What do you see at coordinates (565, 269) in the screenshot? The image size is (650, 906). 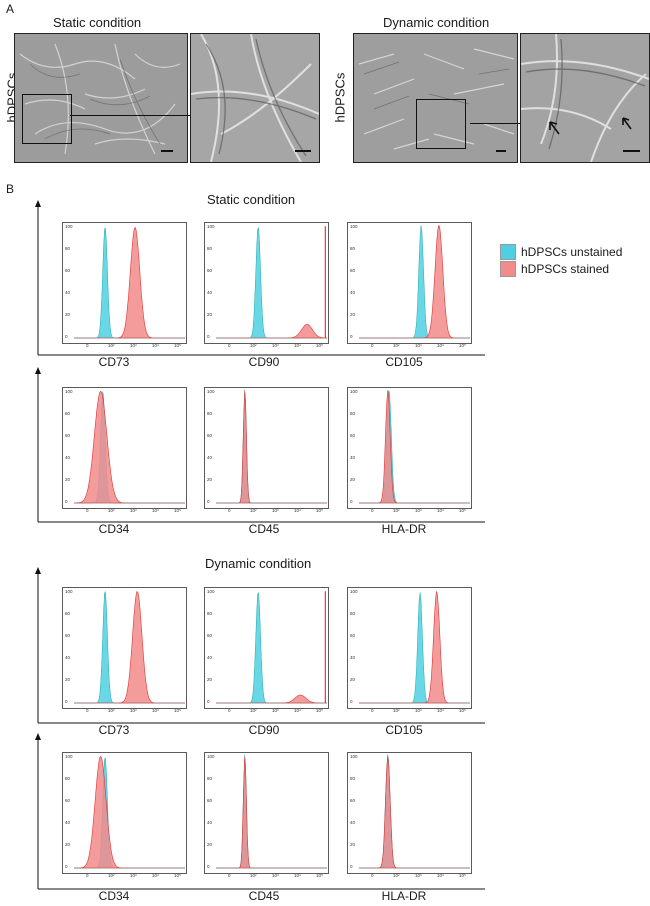 I see `legend-stained-label: hDPSCs stained` at bounding box center [565, 269].